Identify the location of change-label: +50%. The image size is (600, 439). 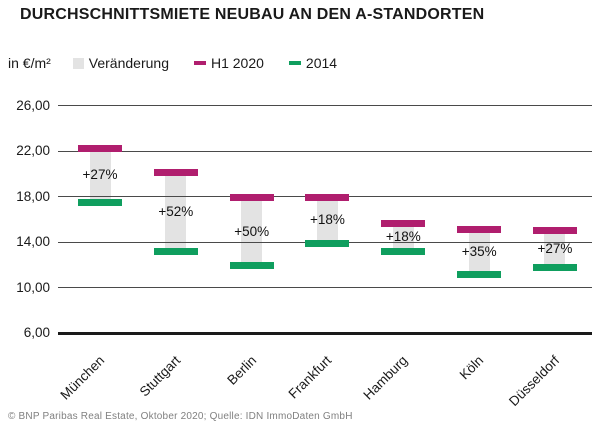
(252, 231).